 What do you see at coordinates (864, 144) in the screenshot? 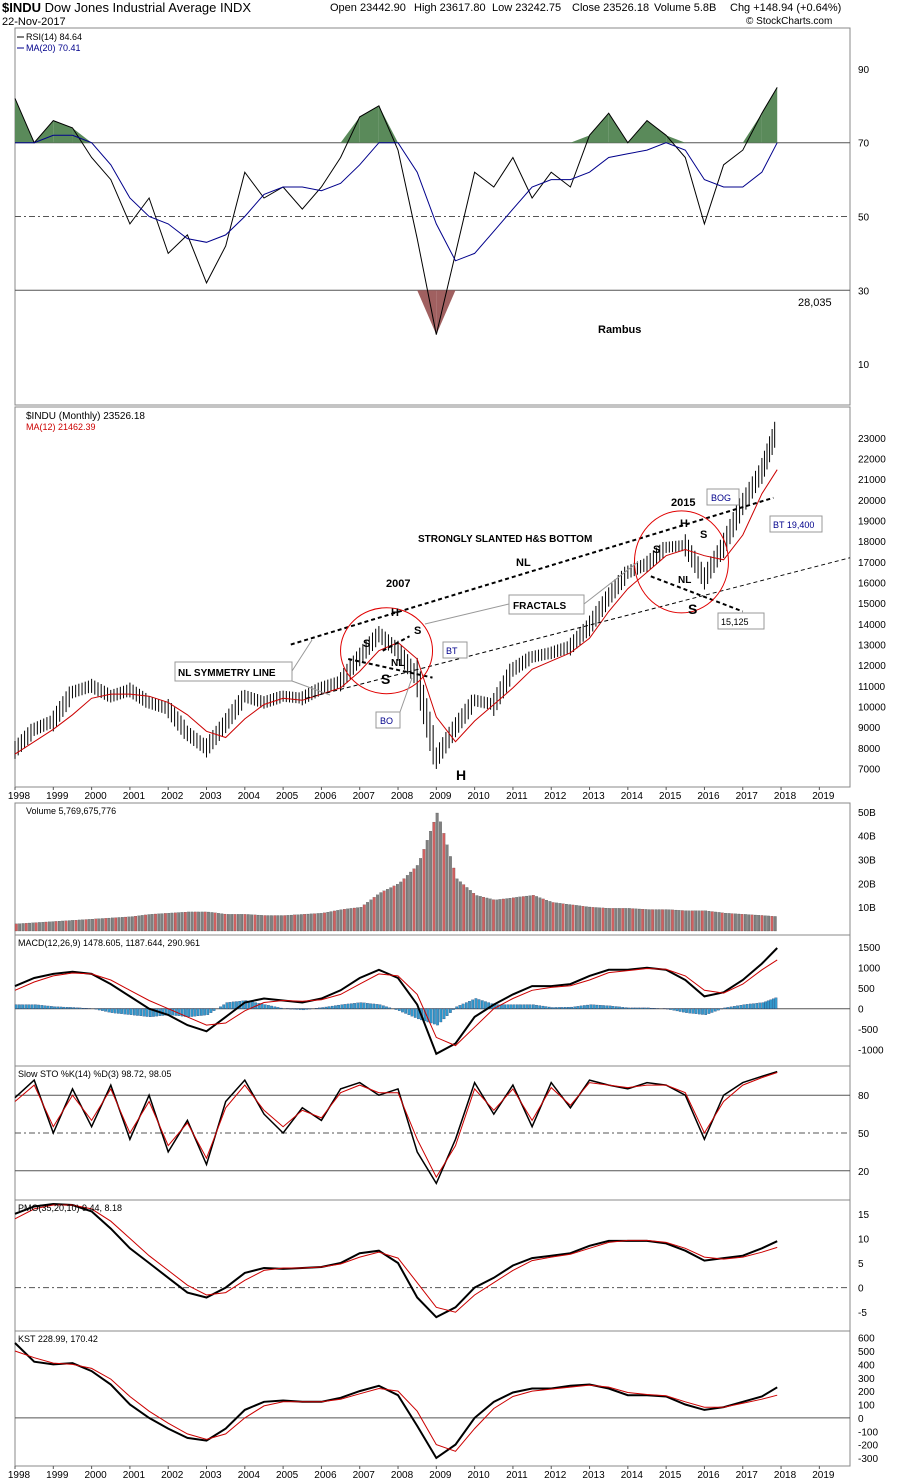
I see `y-tick-label: 70` at bounding box center [864, 144].